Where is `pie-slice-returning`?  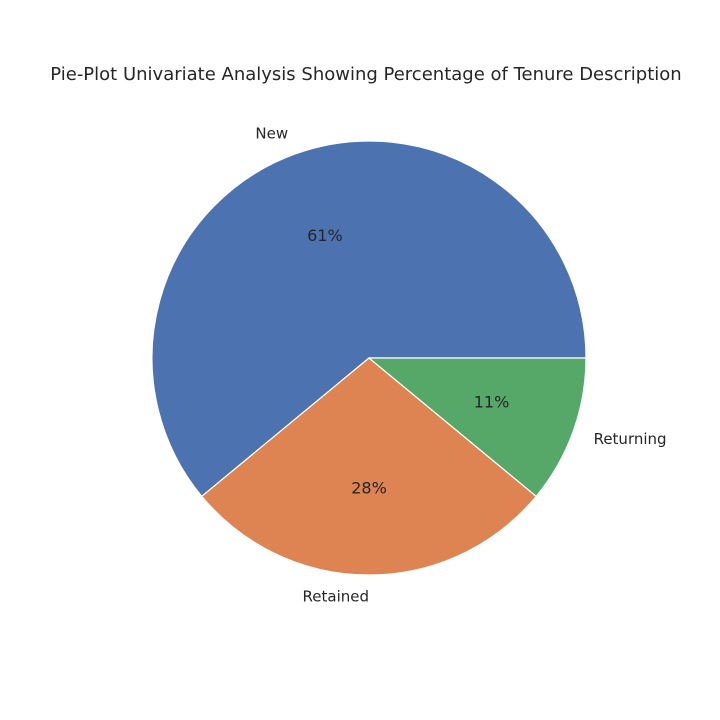
pie-slice-returning is located at coordinates (477, 427).